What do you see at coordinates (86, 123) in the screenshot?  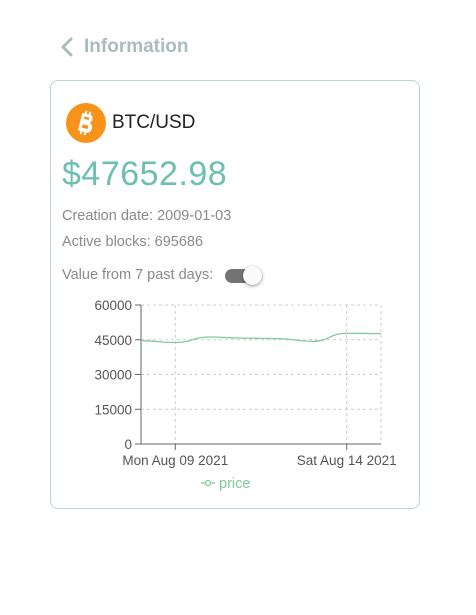 I see `bitcoin-icon` at bounding box center [86, 123].